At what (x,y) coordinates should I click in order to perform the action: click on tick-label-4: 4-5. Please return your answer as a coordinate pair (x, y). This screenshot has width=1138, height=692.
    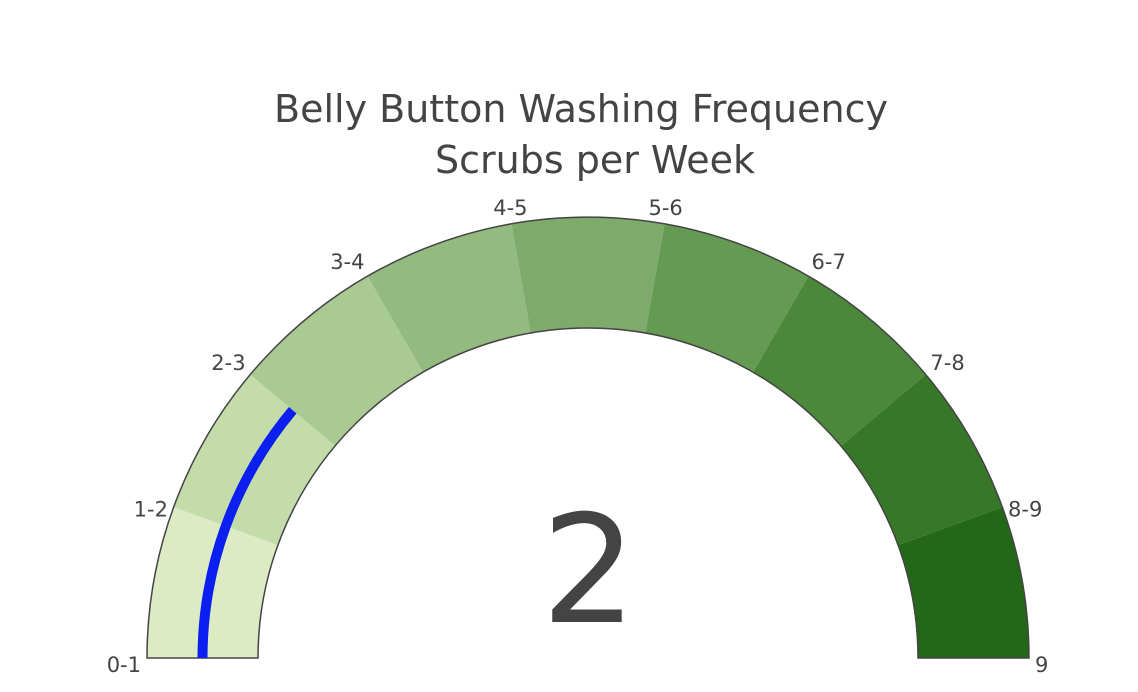
    Looking at the image, I should click on (510, 208).